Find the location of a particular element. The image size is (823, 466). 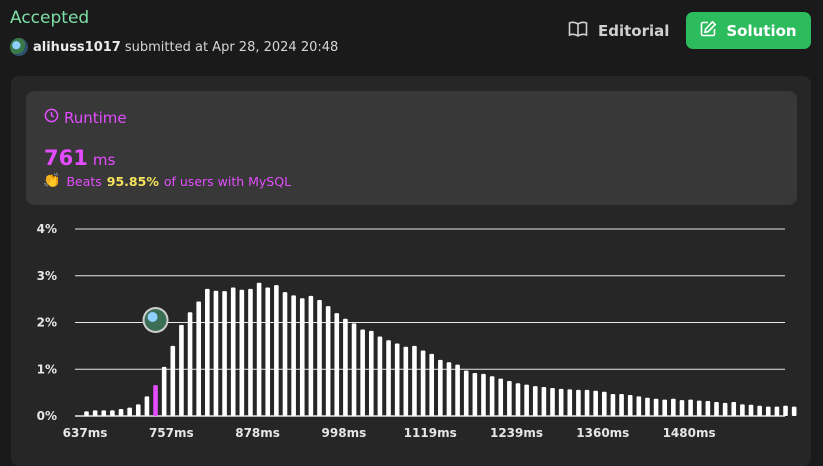

y-tick-label: 3% is located at coordinates (47, 276).